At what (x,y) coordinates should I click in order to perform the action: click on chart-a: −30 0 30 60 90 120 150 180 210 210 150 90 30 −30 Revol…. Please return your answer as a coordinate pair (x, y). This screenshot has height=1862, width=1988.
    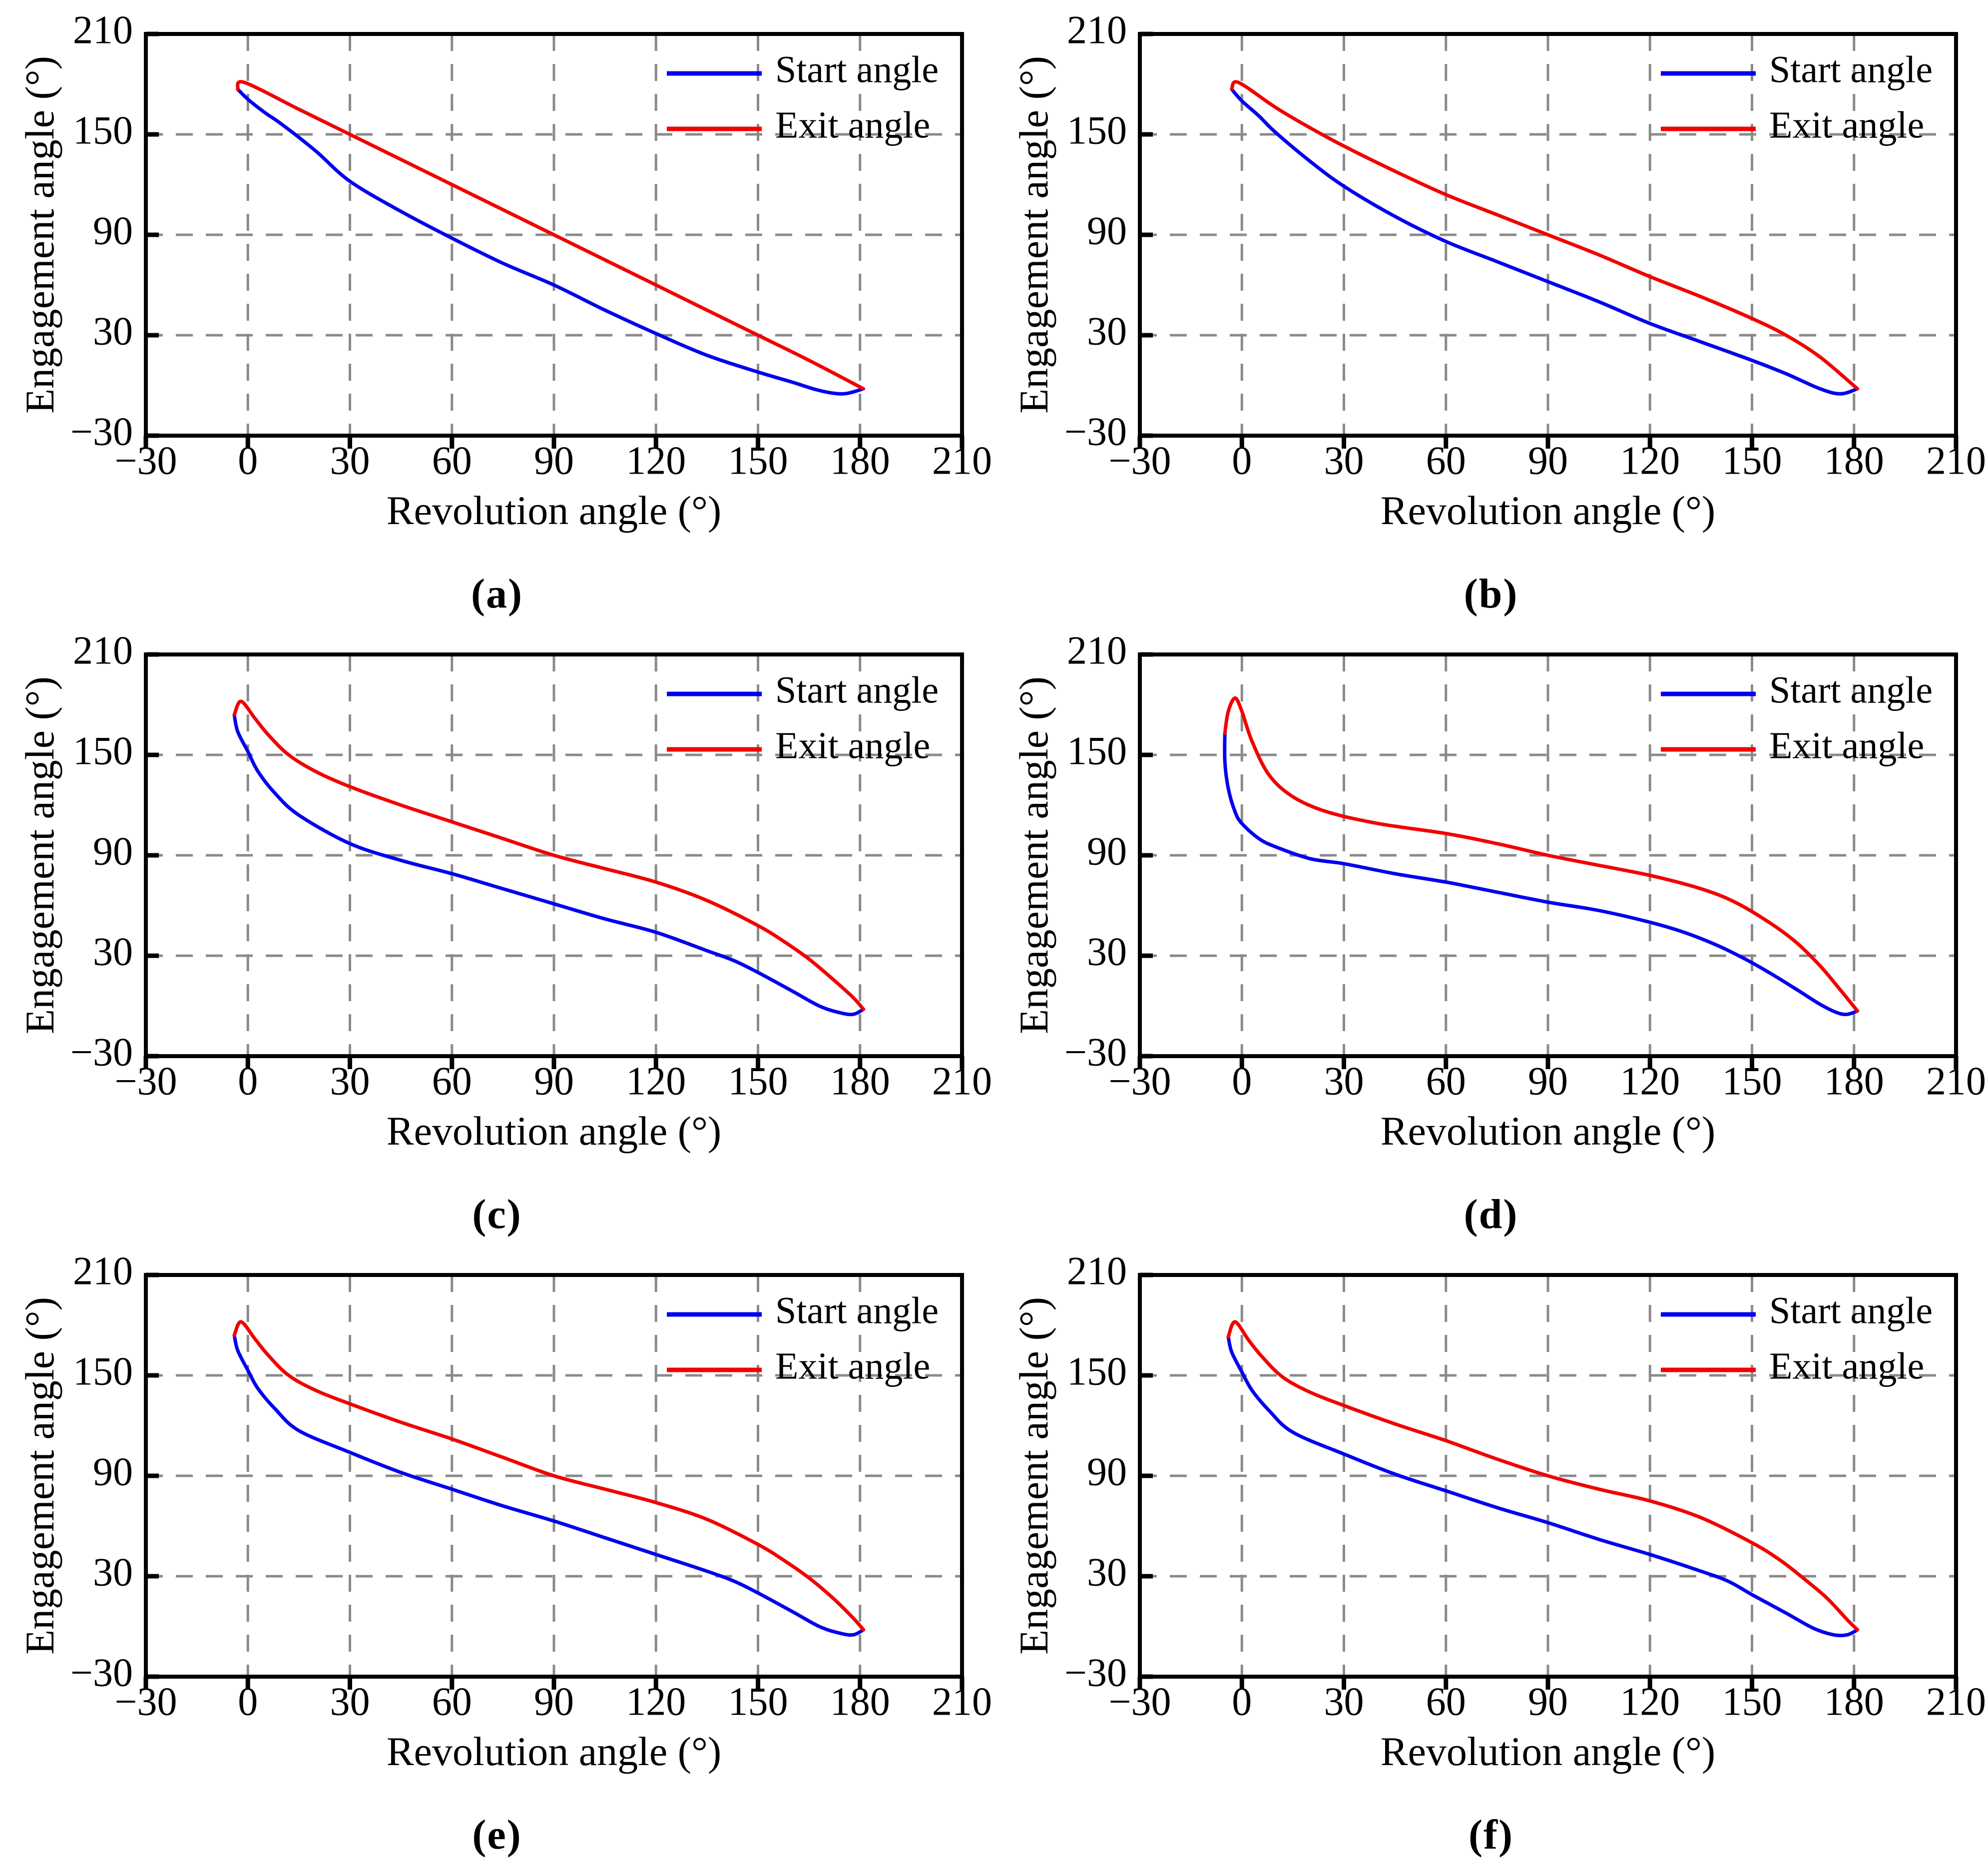
    Looking at the image, I should click on (504, 271).